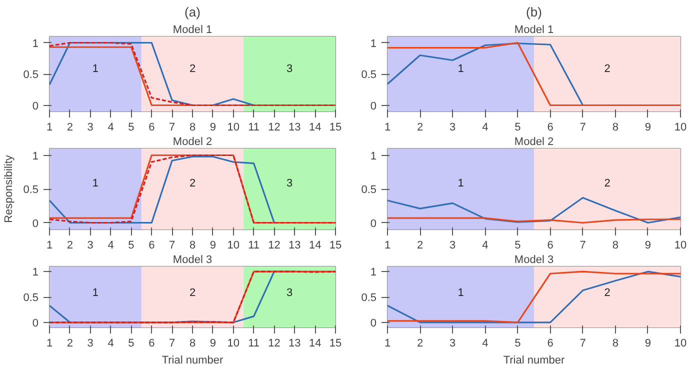 The width and height of the screenshot is (690, 370). Describe the element at coordinates (534, 30) in the screenshot. I see `chart-title: Model 1` at that location.